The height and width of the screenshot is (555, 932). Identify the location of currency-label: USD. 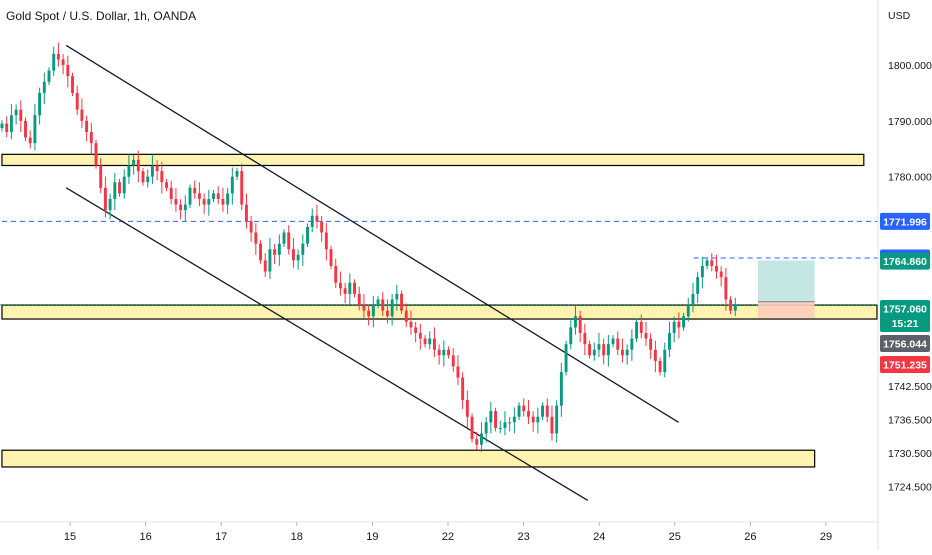
(899, 16).